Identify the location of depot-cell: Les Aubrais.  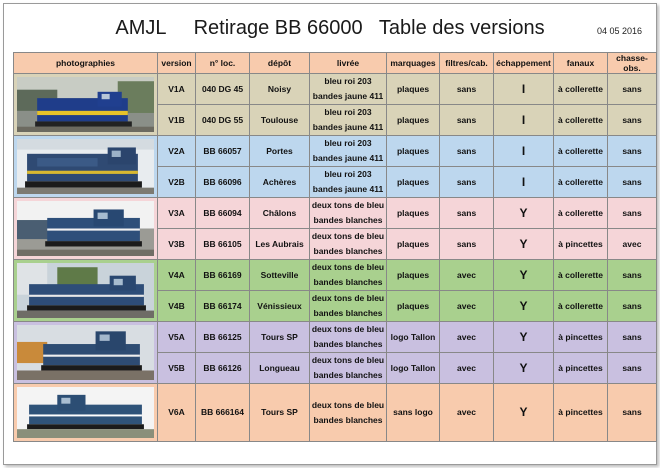
(279, 244).